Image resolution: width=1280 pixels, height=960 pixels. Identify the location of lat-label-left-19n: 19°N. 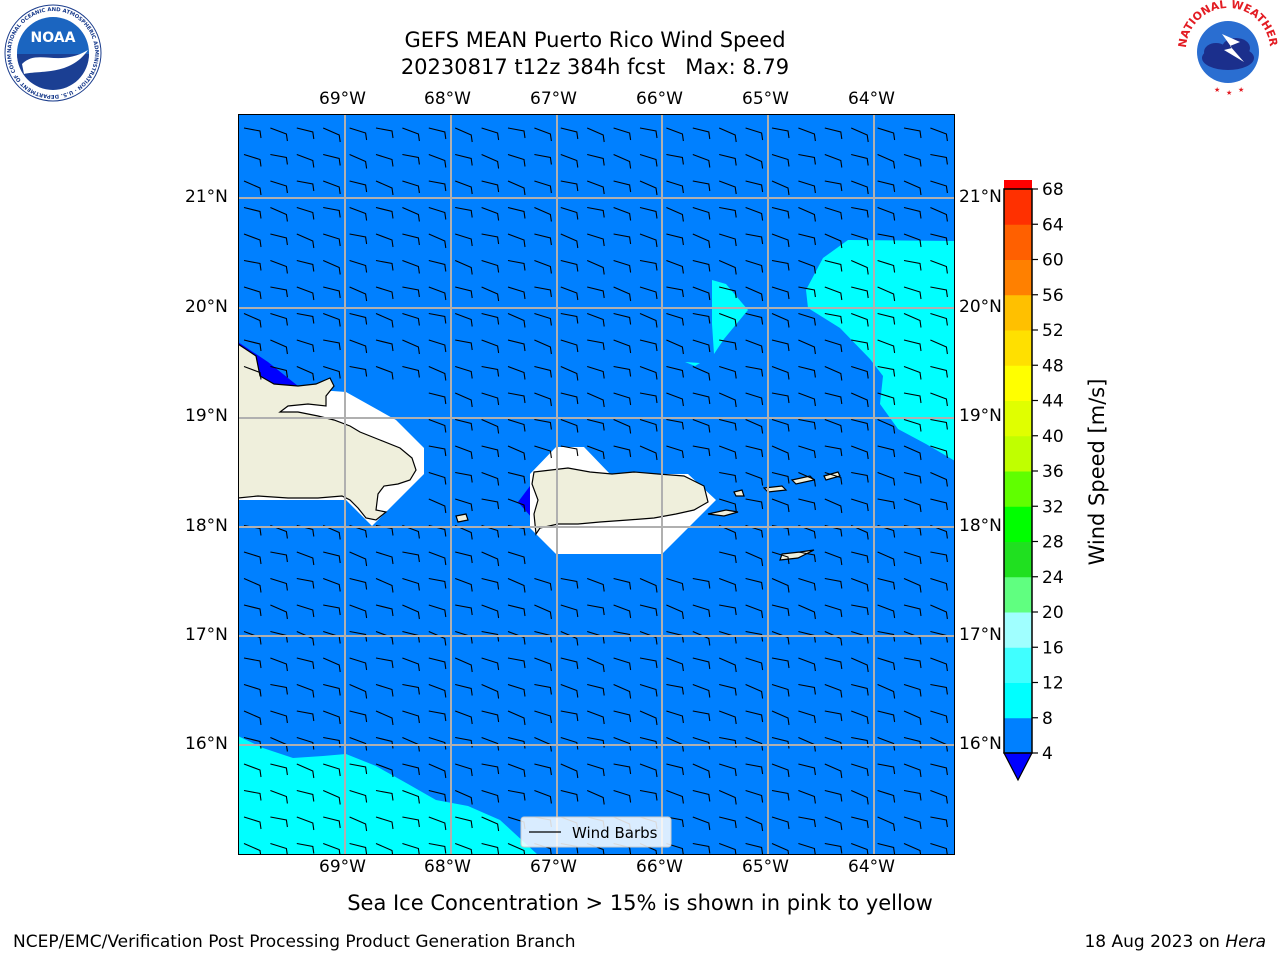
(206, 416).